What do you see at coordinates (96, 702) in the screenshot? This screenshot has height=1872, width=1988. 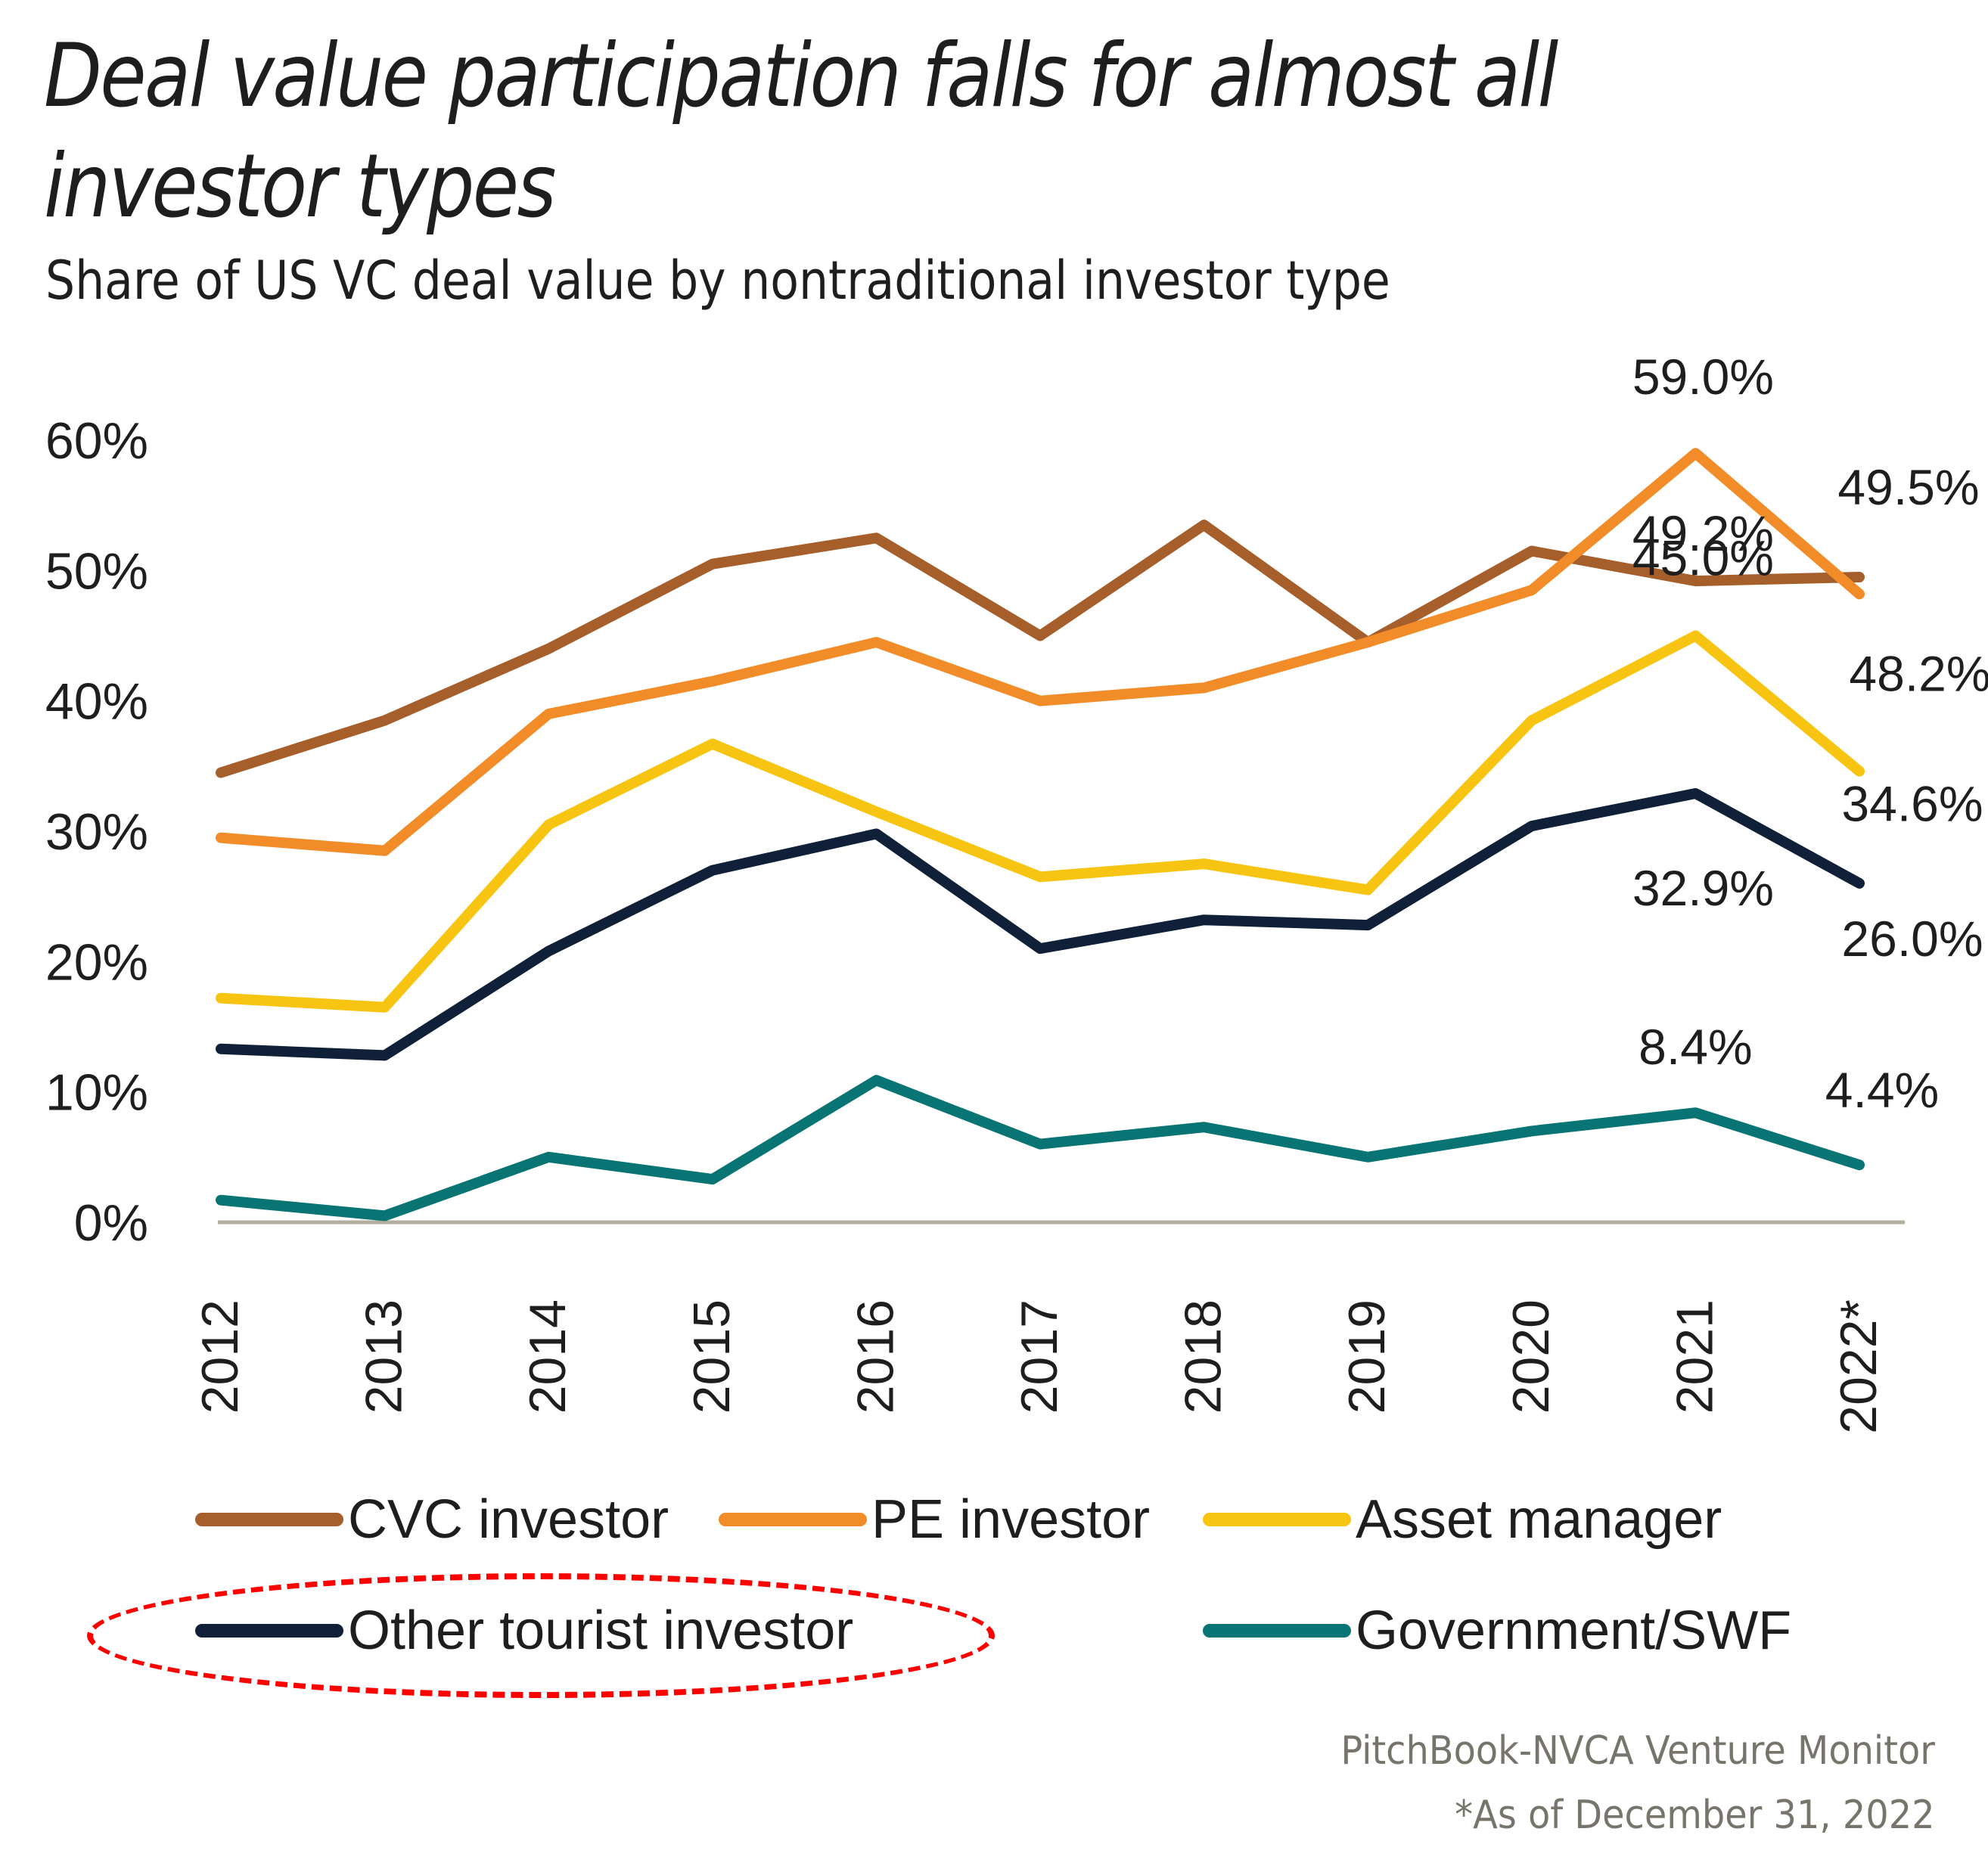 I see `y-tick-label: 40%` at bounding box center [96, 702].